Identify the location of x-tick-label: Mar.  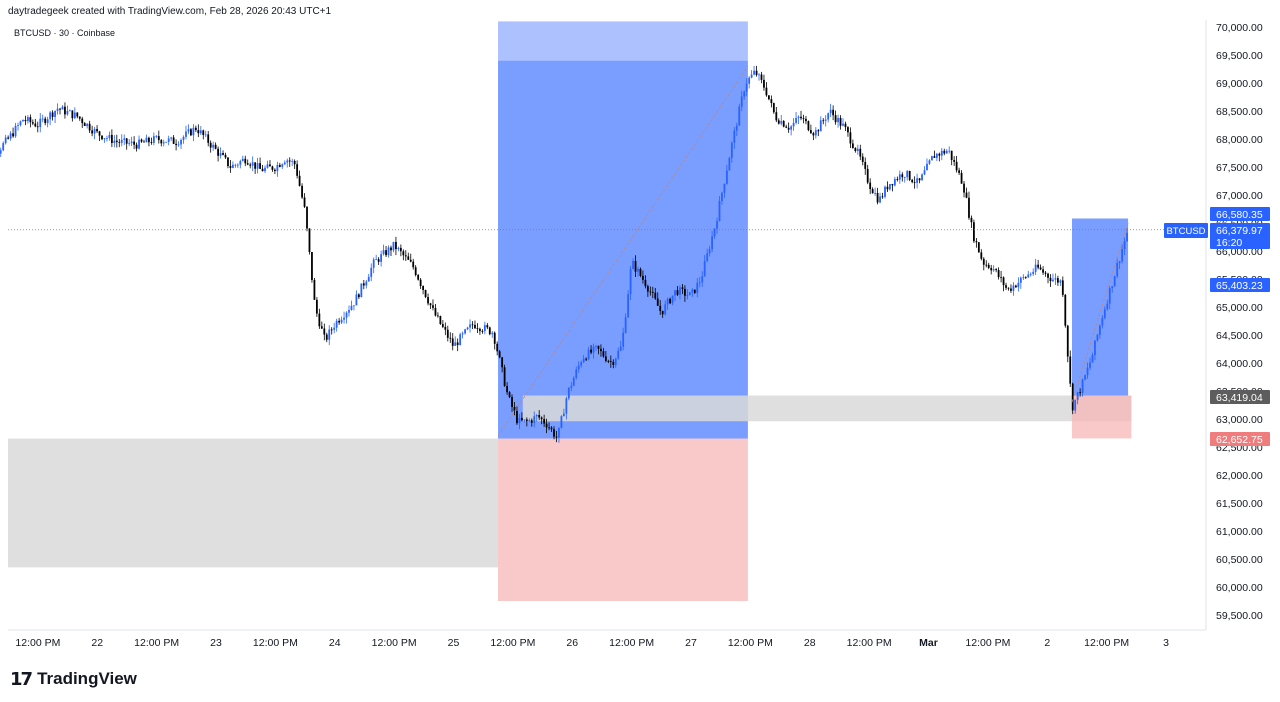
(928, 643).